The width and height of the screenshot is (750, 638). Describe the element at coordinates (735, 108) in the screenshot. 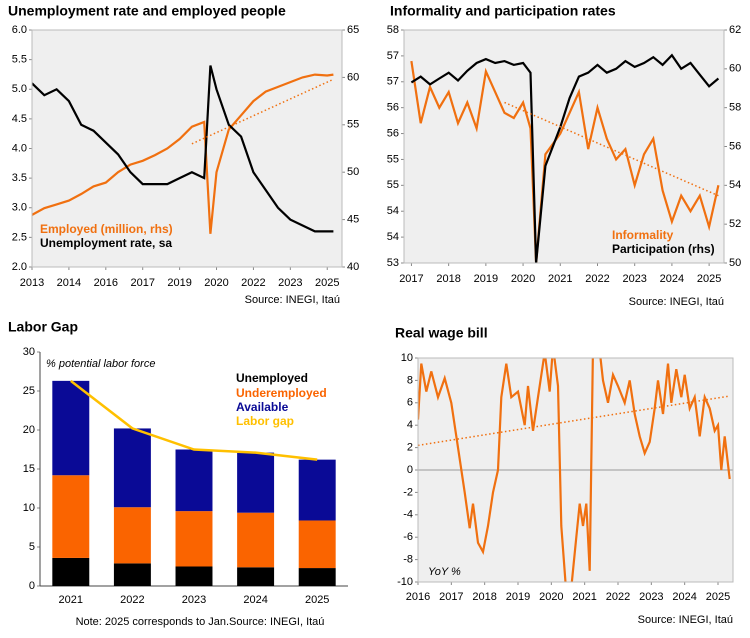

I see `y2-tick-label: 58` at that location.